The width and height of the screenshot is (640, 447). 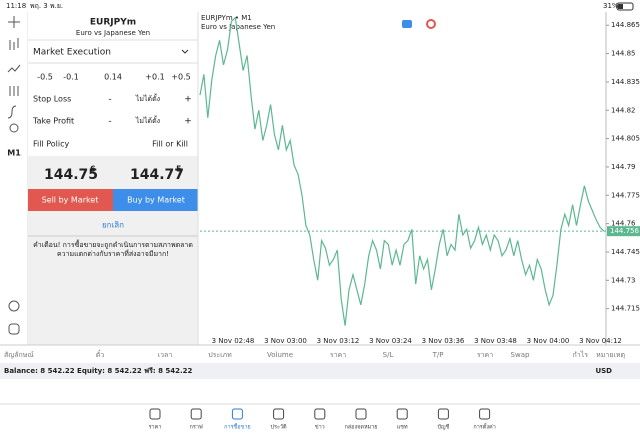 What do you see at coordinates (438, 355) in the screenshot?
I see `column-header: T/P` at bounding box center [438, 355].